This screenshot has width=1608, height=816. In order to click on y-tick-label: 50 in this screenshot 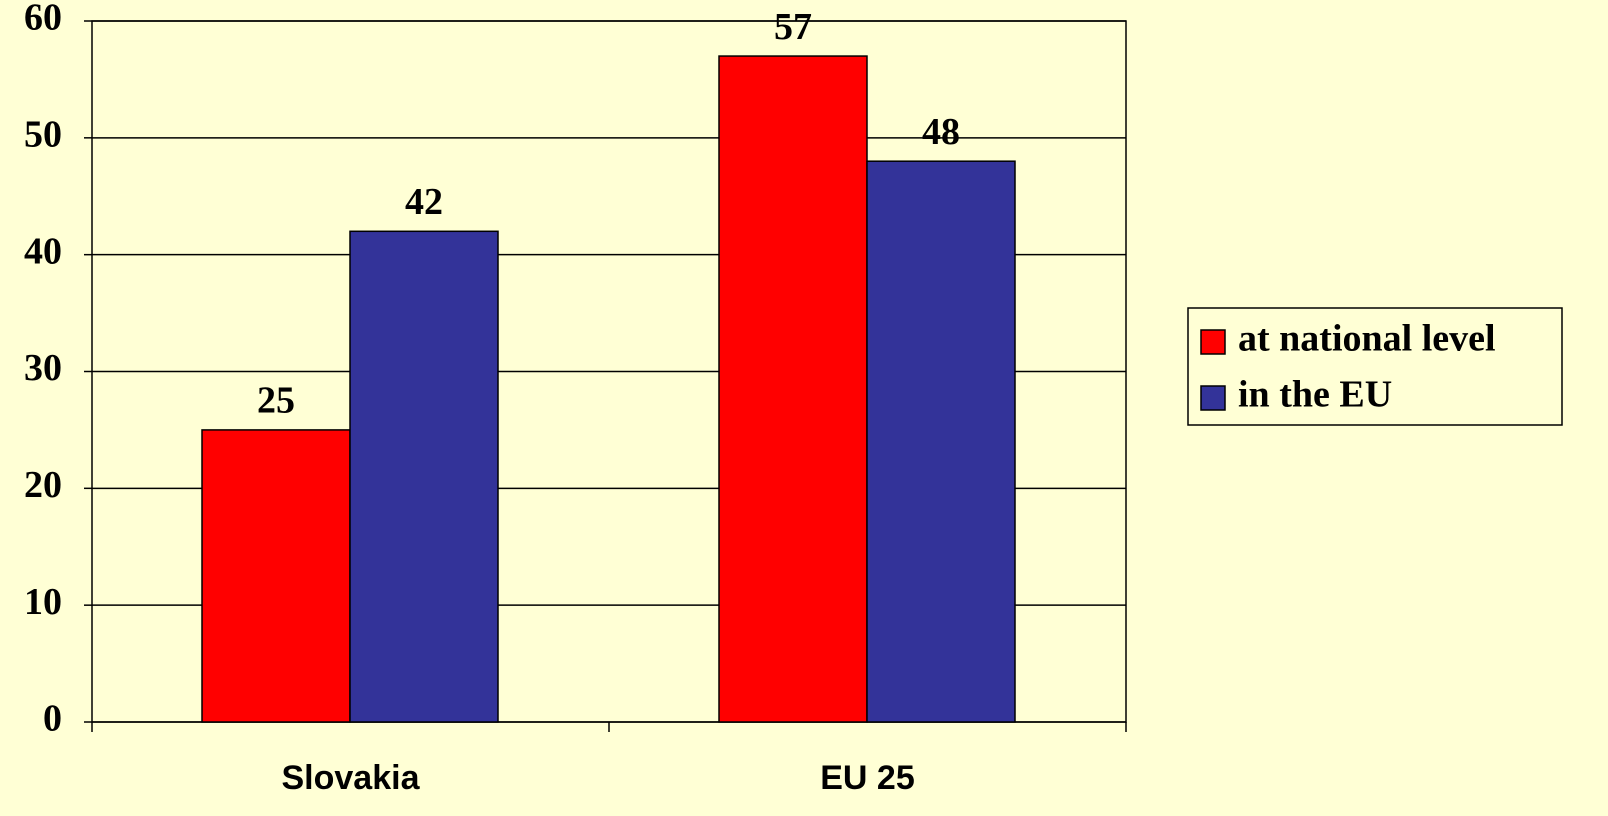, I will do `click(43, 135)`.